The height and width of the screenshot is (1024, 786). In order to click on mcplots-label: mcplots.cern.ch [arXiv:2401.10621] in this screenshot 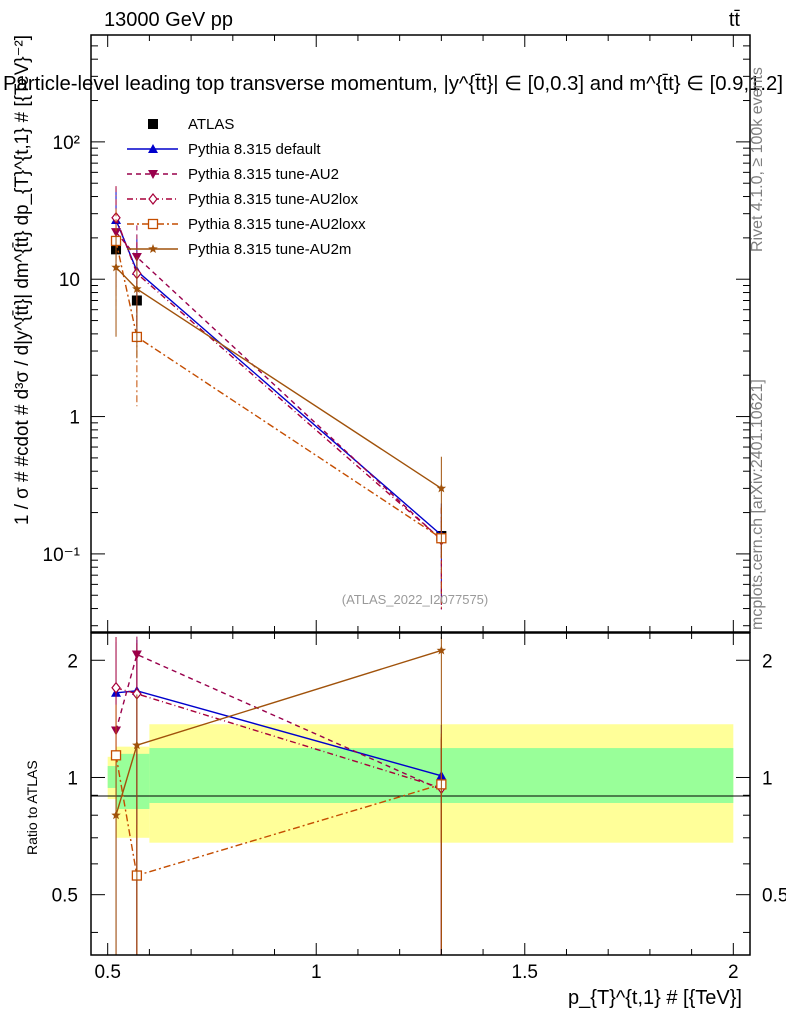, I will do `click(757, 504)`.